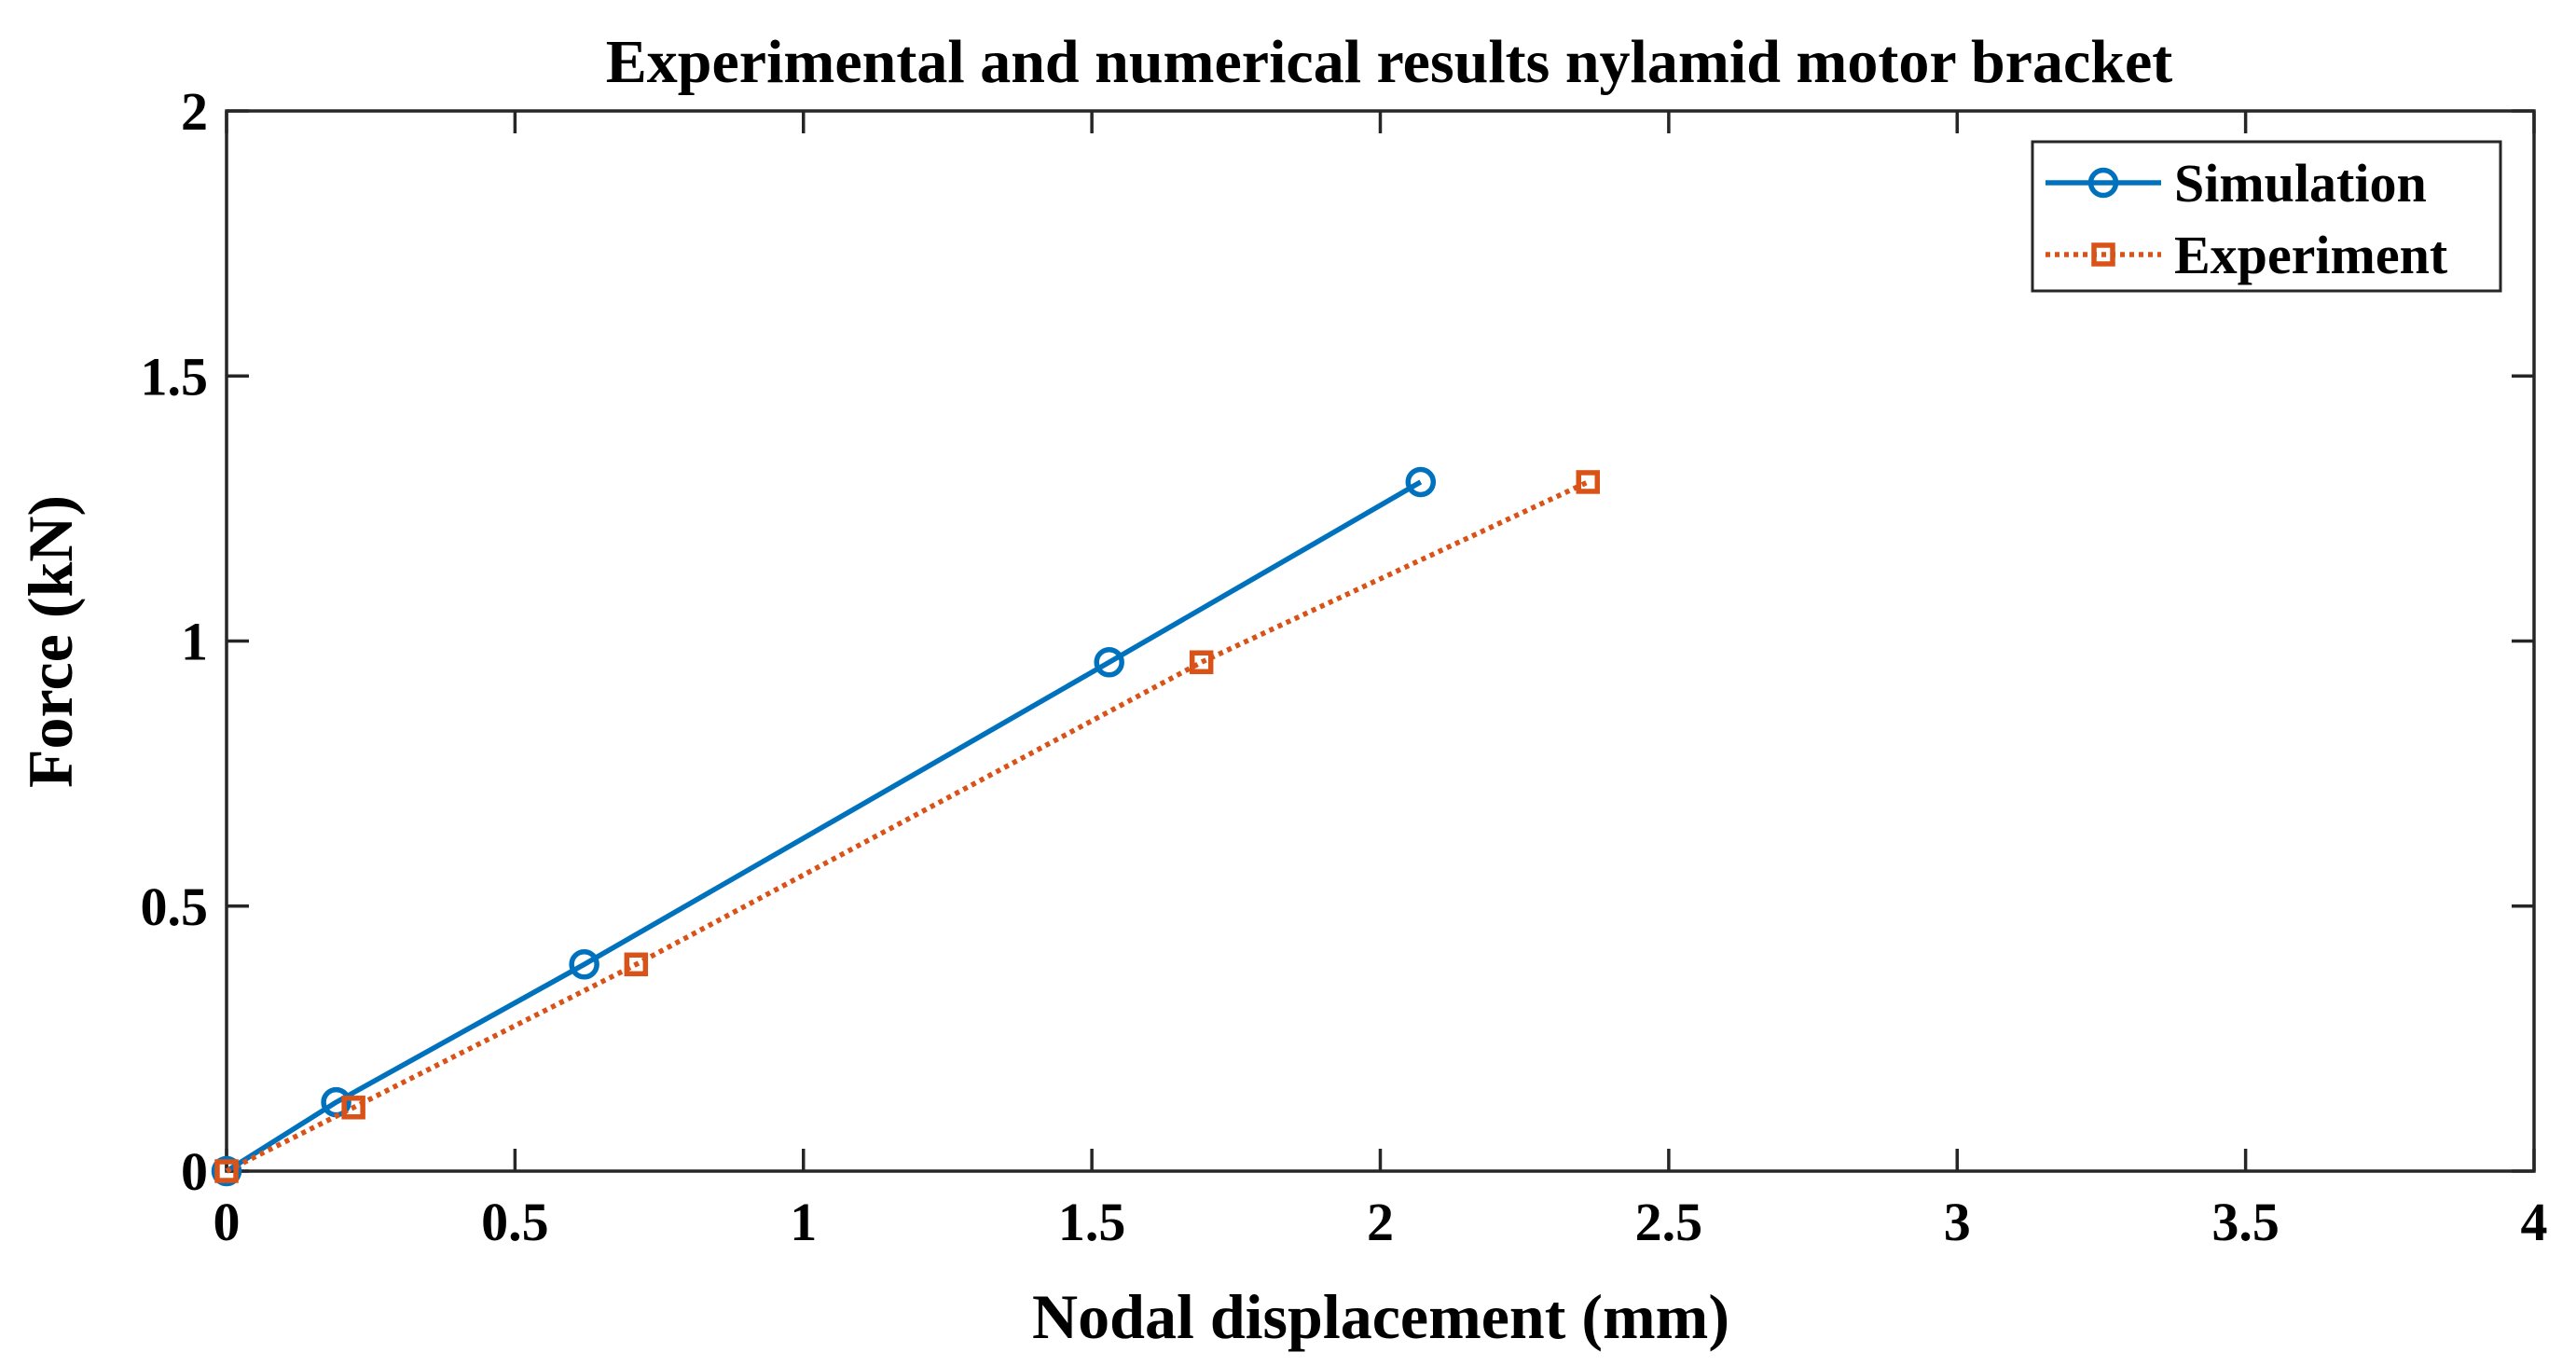  What do you see at coordinates (515, 1222) in the screenshot?
I see `x-tick-label: 0.5` at bounding box center [515, 1222].